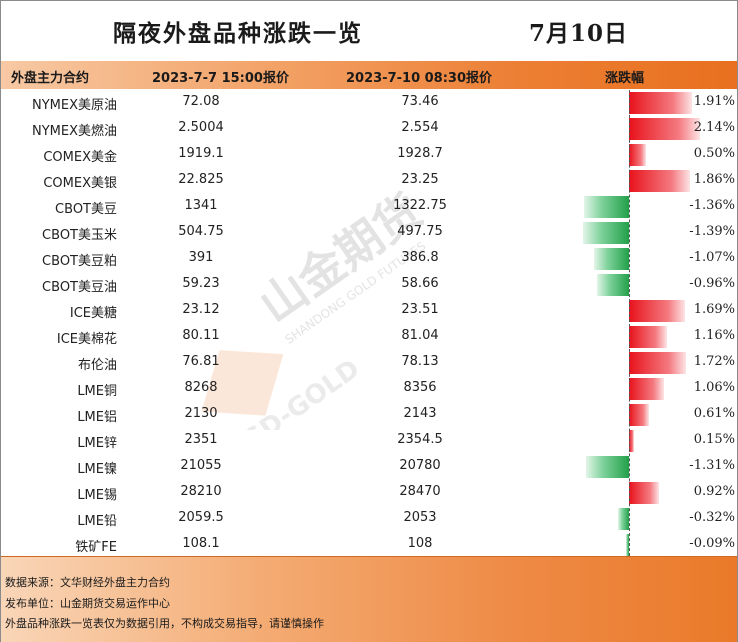 Image resolution: width=738 pixels, height=642 pixels. What do you see at coordinates (712, 517) in the screenshot?
I see `change-percent: -0.32%` at bounding box center [712, 517].